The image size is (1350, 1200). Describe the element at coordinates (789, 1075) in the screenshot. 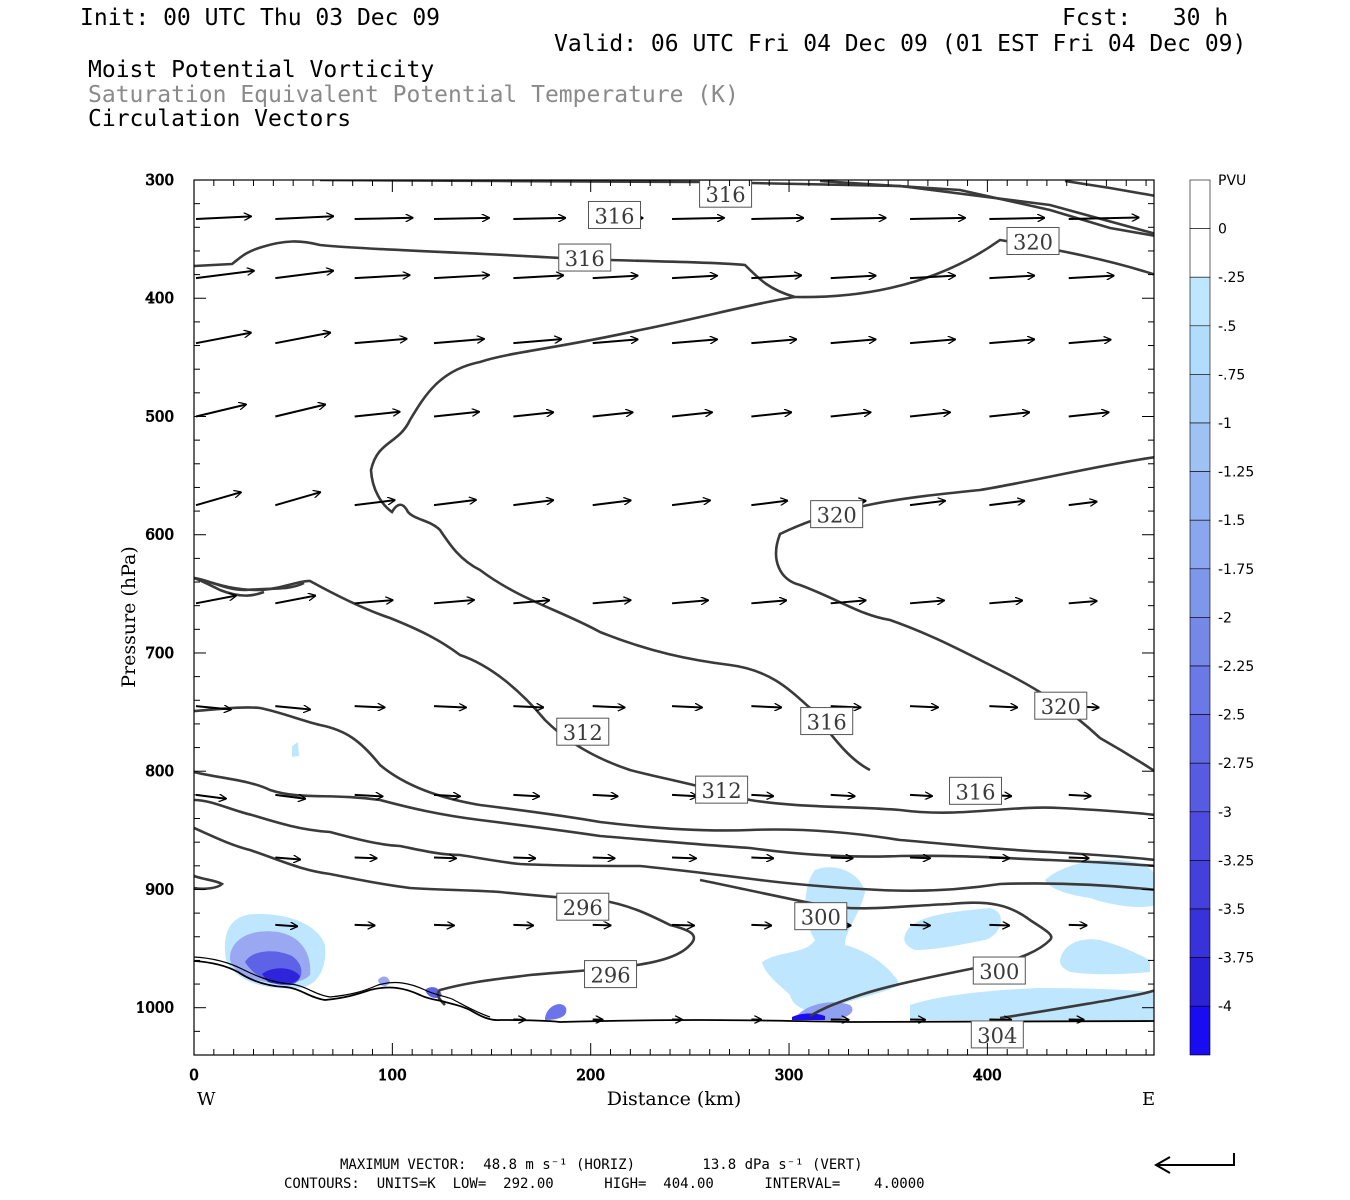

I see `x-tick-label: 300` at that location.